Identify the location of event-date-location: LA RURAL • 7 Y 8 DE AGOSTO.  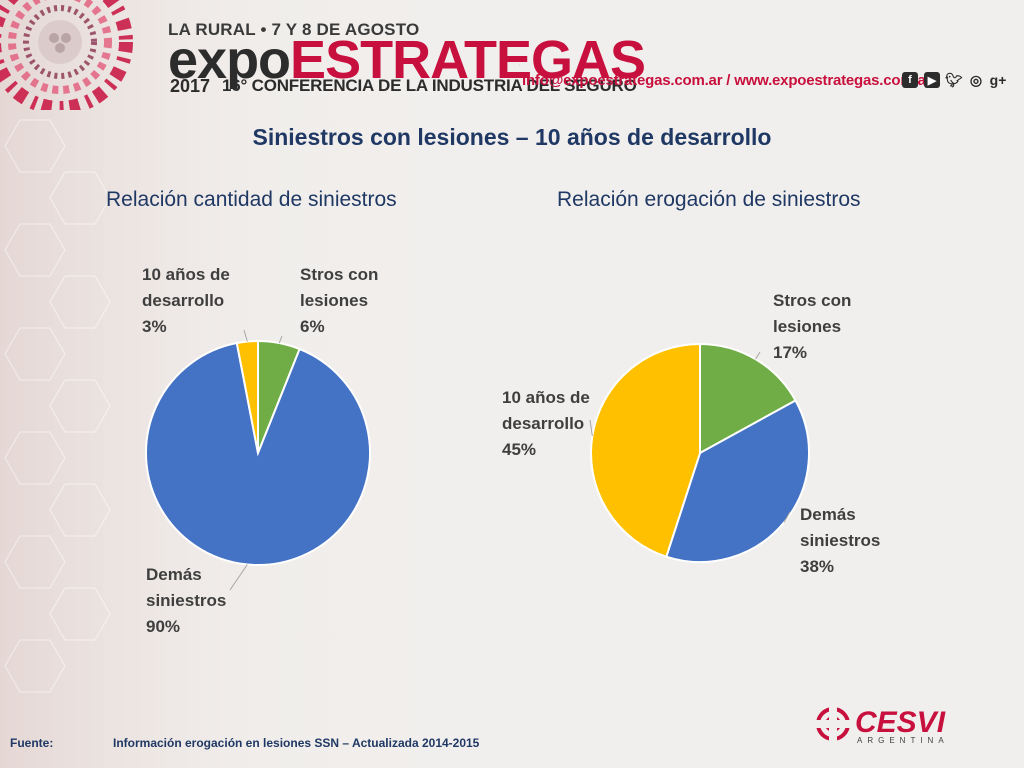
(294, 29).